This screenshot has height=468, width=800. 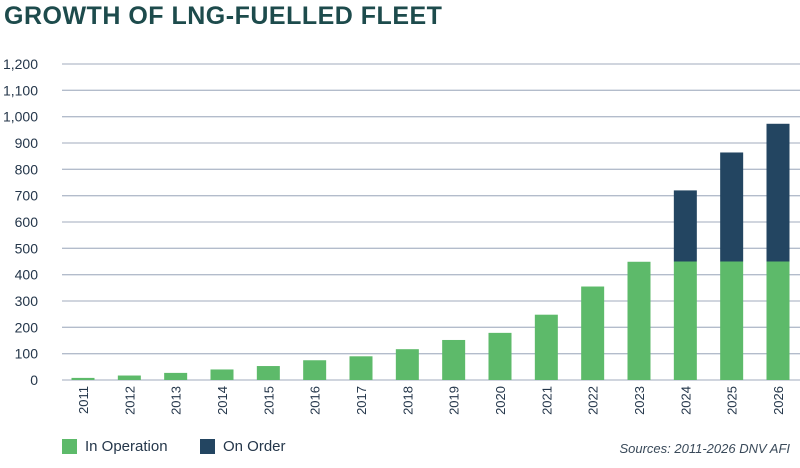 I want to click on x-tick-label: 2021, so click(x=546, y=400).